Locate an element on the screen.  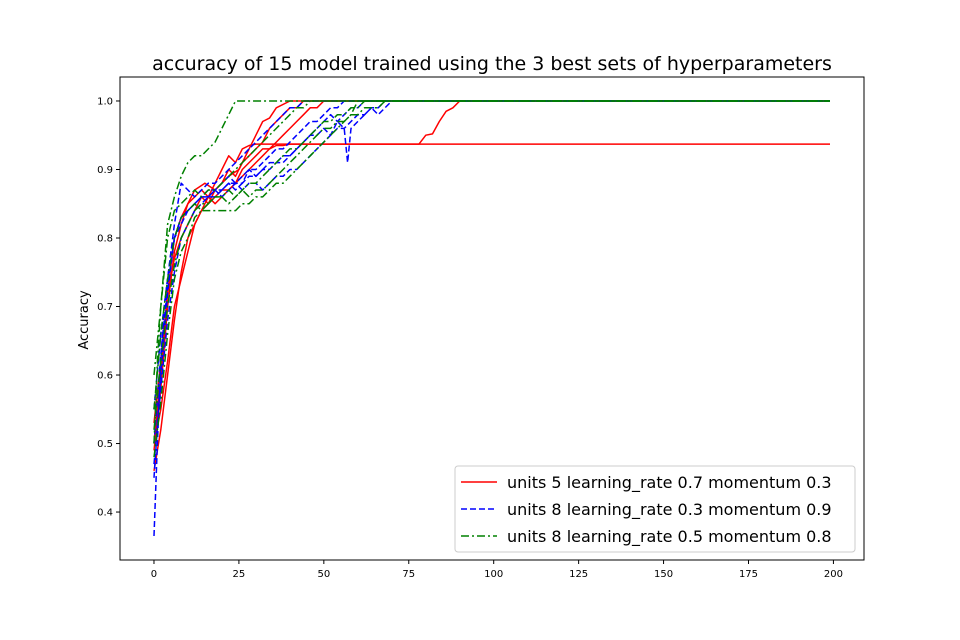
legend-label-2: units 8 learning_rate 0.3 momentum 0.9 is located at coordinates (669, 510).